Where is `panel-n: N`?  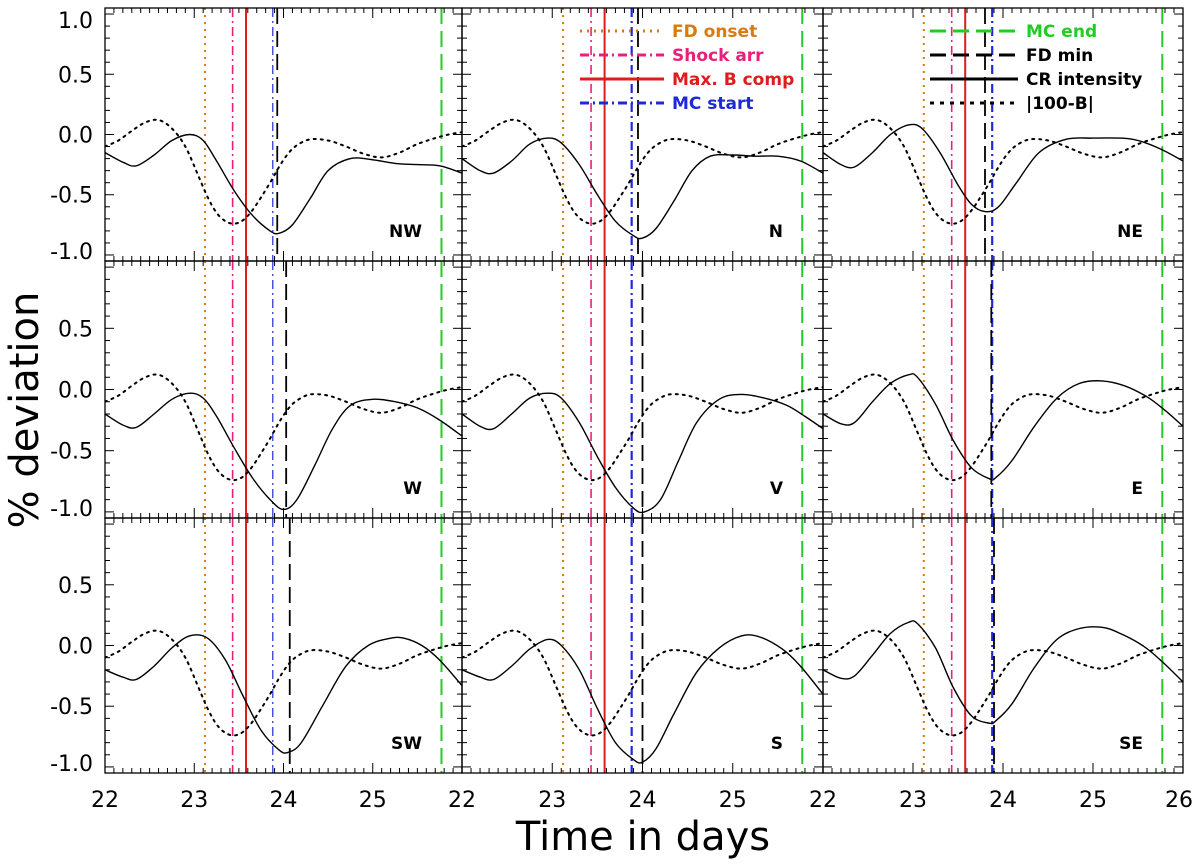
panel-n: N is located at coordinates (642, 134).